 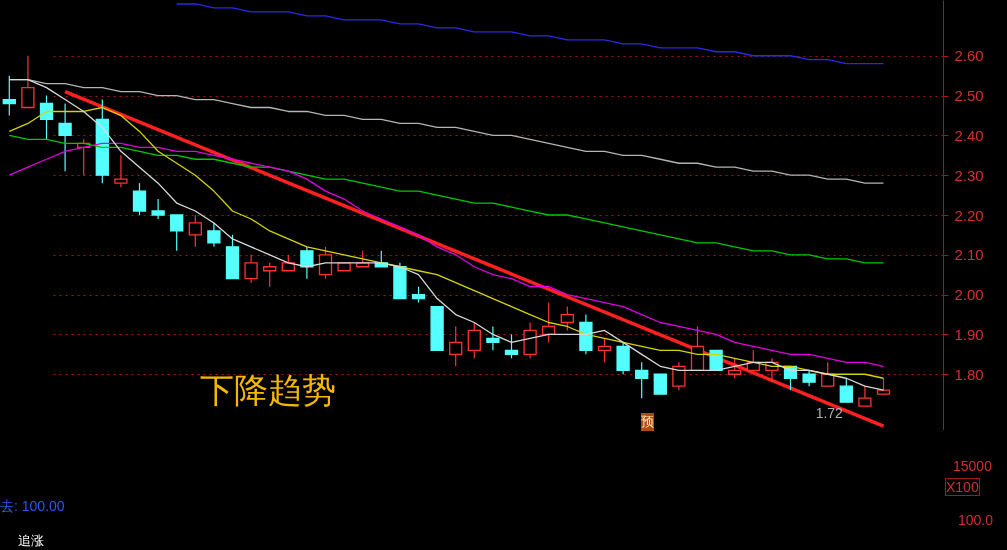 What do you see at coordinates (969, 215) in the screenshot?
I see `y-tick-label: 2.20` at bounding box center [969, 215].